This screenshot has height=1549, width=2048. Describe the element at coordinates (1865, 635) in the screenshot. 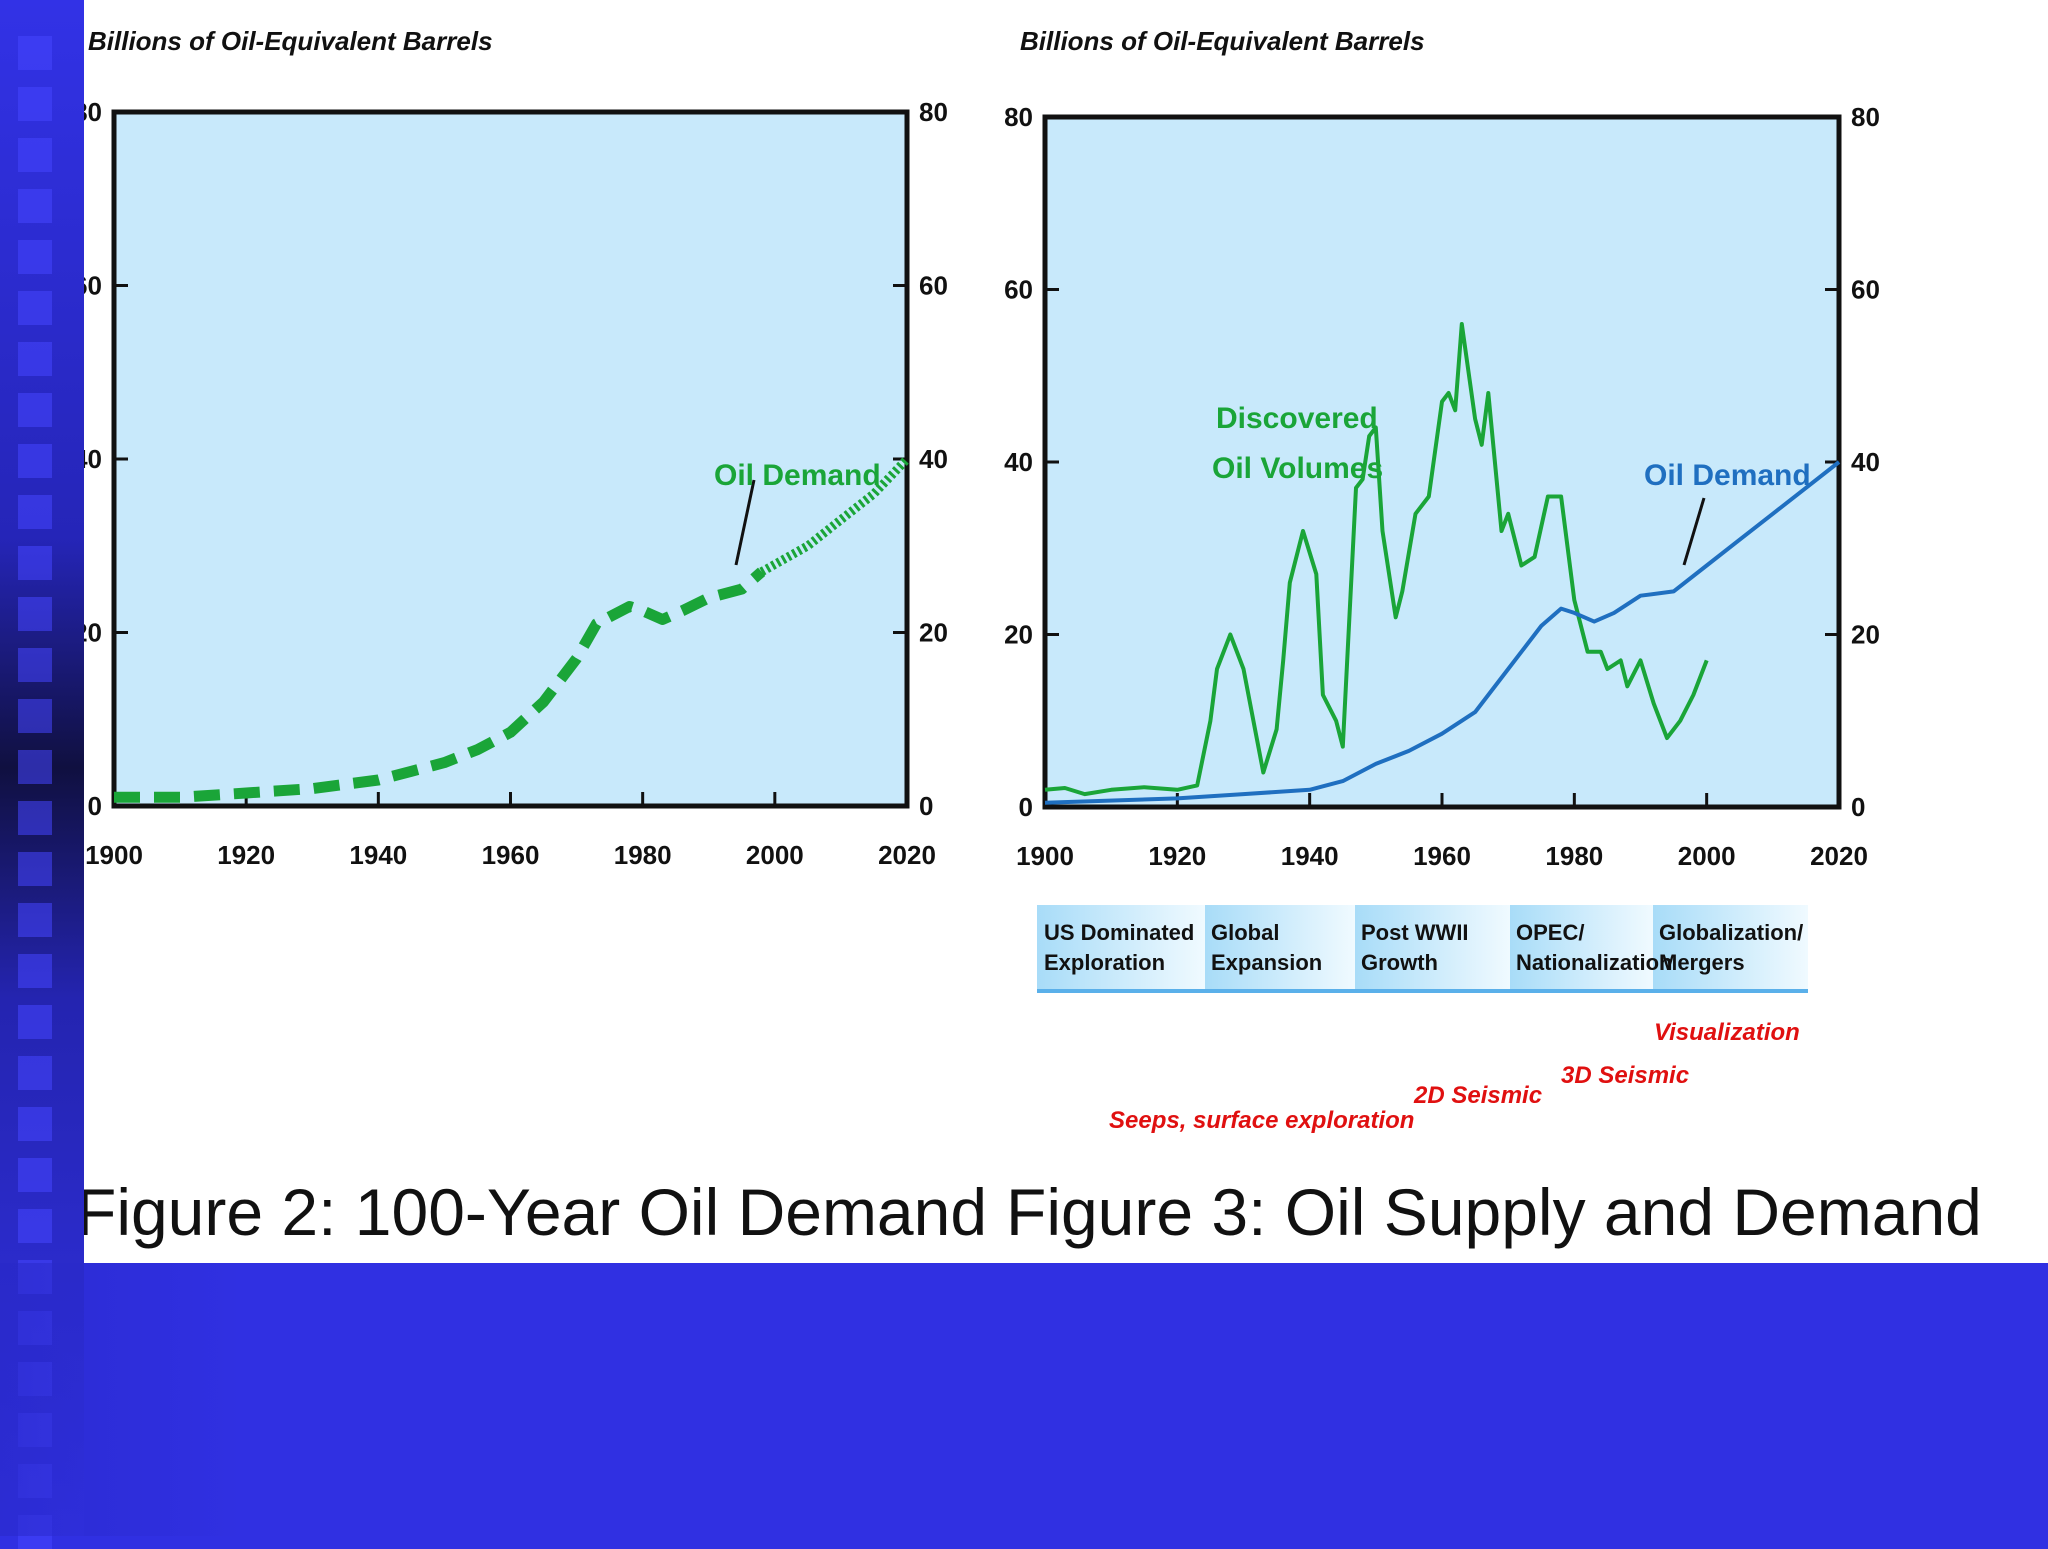

I see `figure-3-y-tick-label-right: 20` at that location.